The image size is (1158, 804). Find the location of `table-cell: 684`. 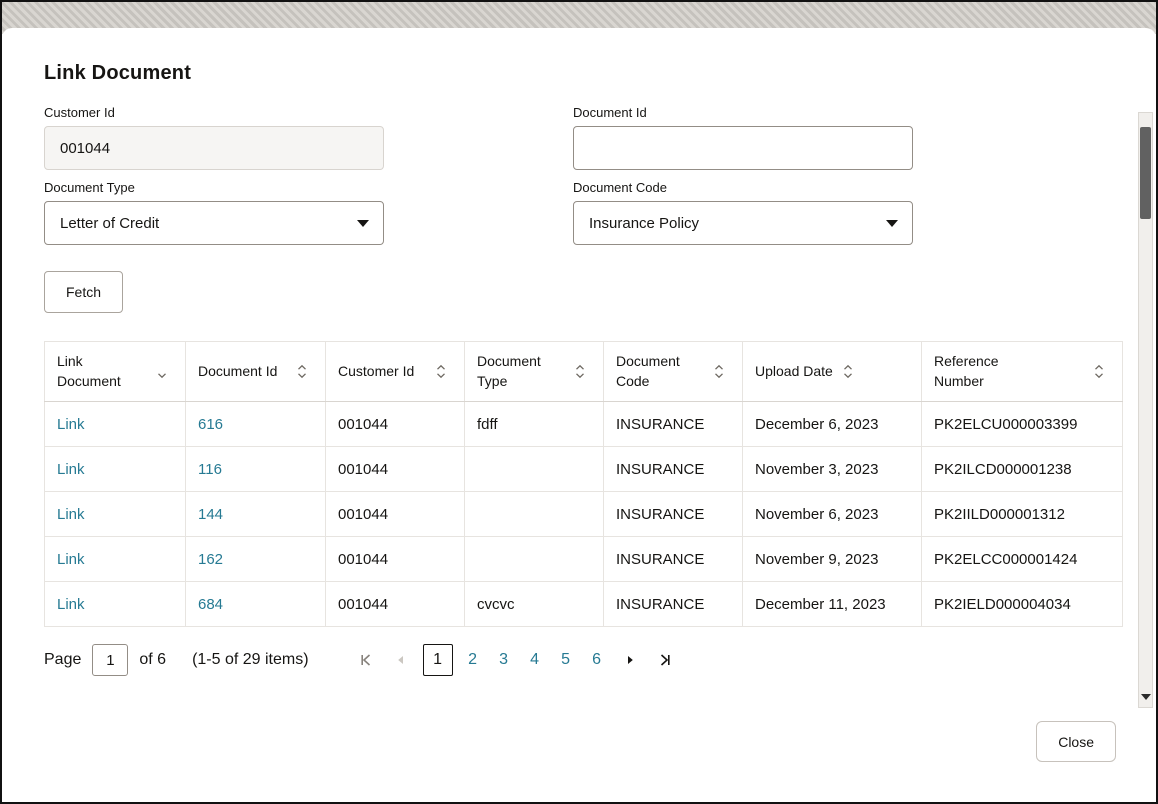

table-cell: 684 is located at coordinates (255, 604).